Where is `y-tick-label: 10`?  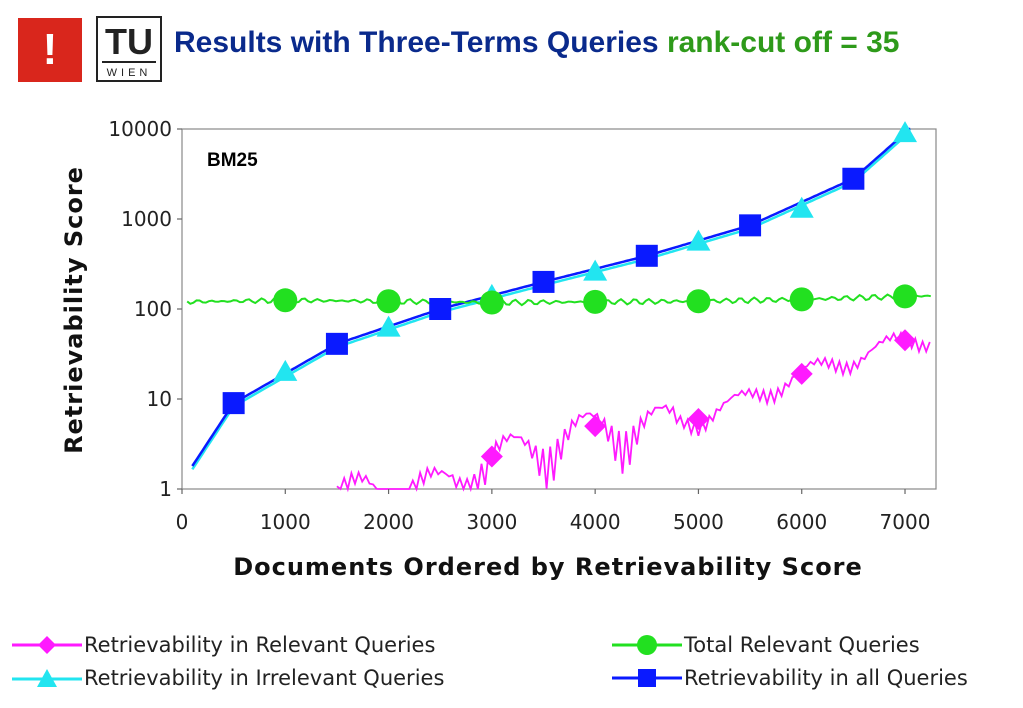 y-tick-label: 10 is located at coordinates (159, 399).